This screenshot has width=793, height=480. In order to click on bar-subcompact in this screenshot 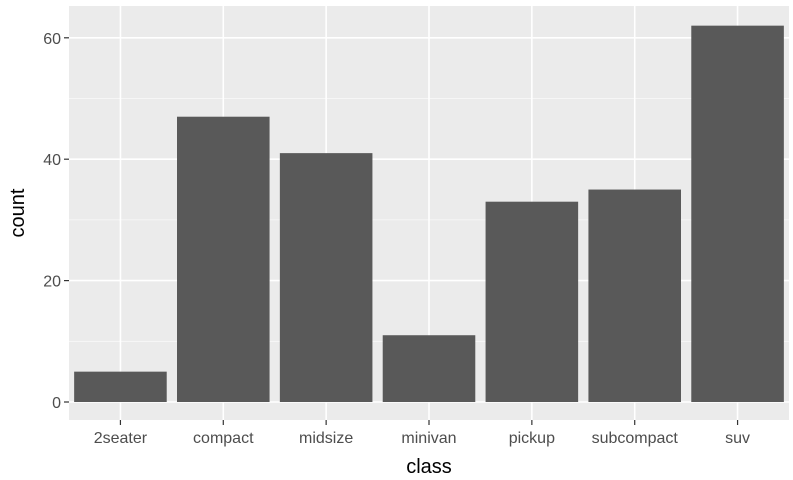, I will do `click(634, 295)`.